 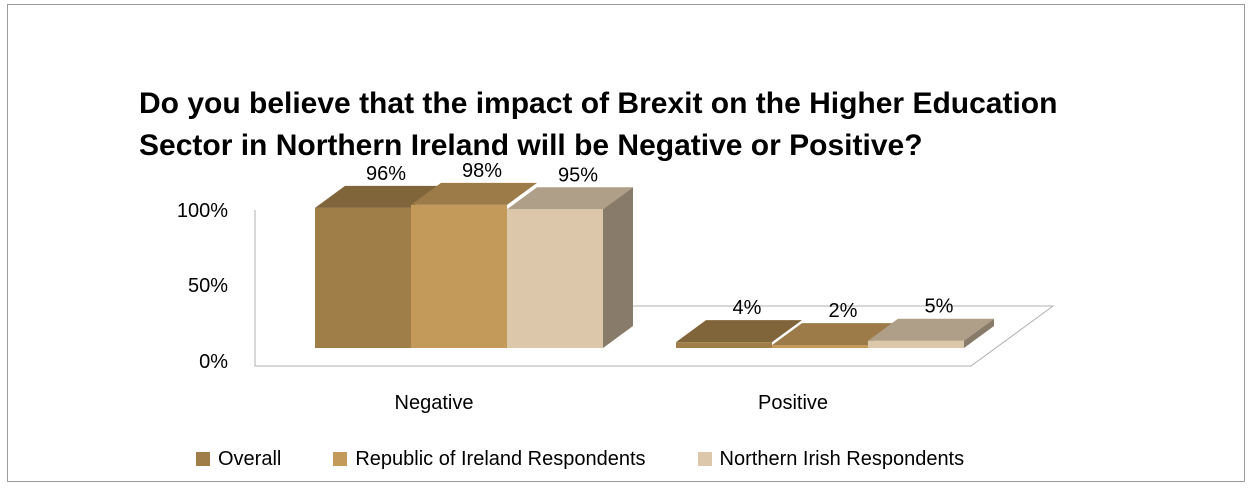 I want to click on legend-item: Republic of Ireland Respondents, so click(x=489, y=459).